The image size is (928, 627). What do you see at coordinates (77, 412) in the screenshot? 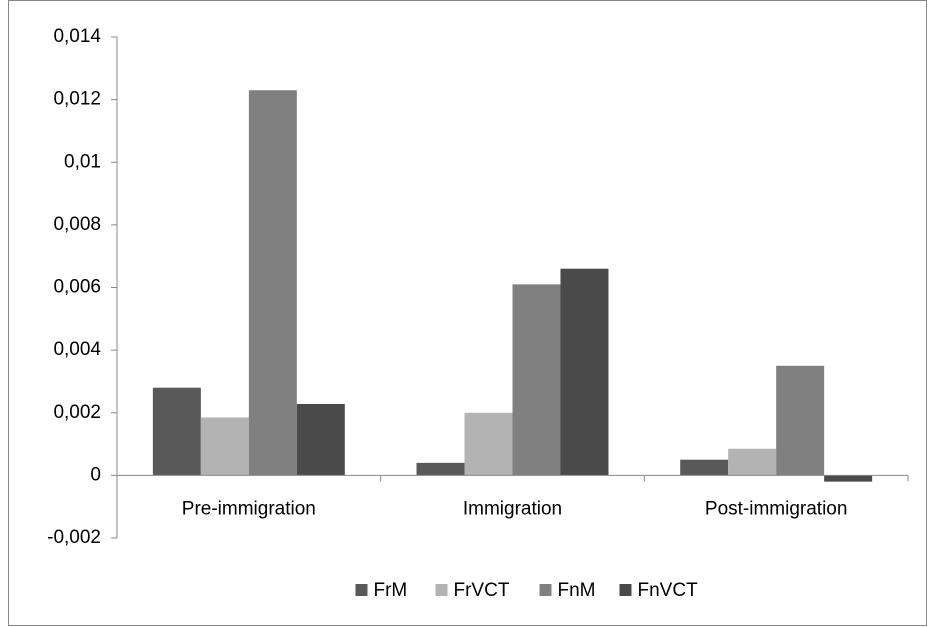
I see `y-tick-label: 0,002` at bounding box center [77, 412].